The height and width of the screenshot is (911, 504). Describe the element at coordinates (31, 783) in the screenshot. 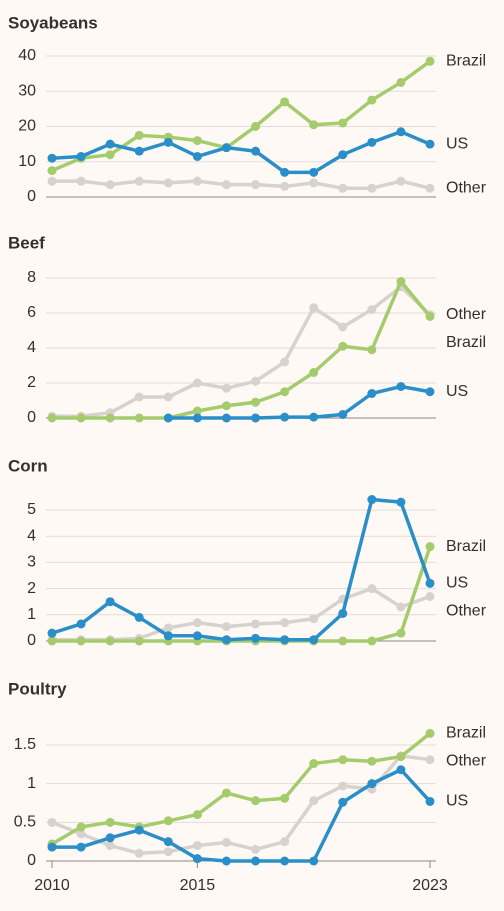

I see `y-tick-label: 1` at that location.